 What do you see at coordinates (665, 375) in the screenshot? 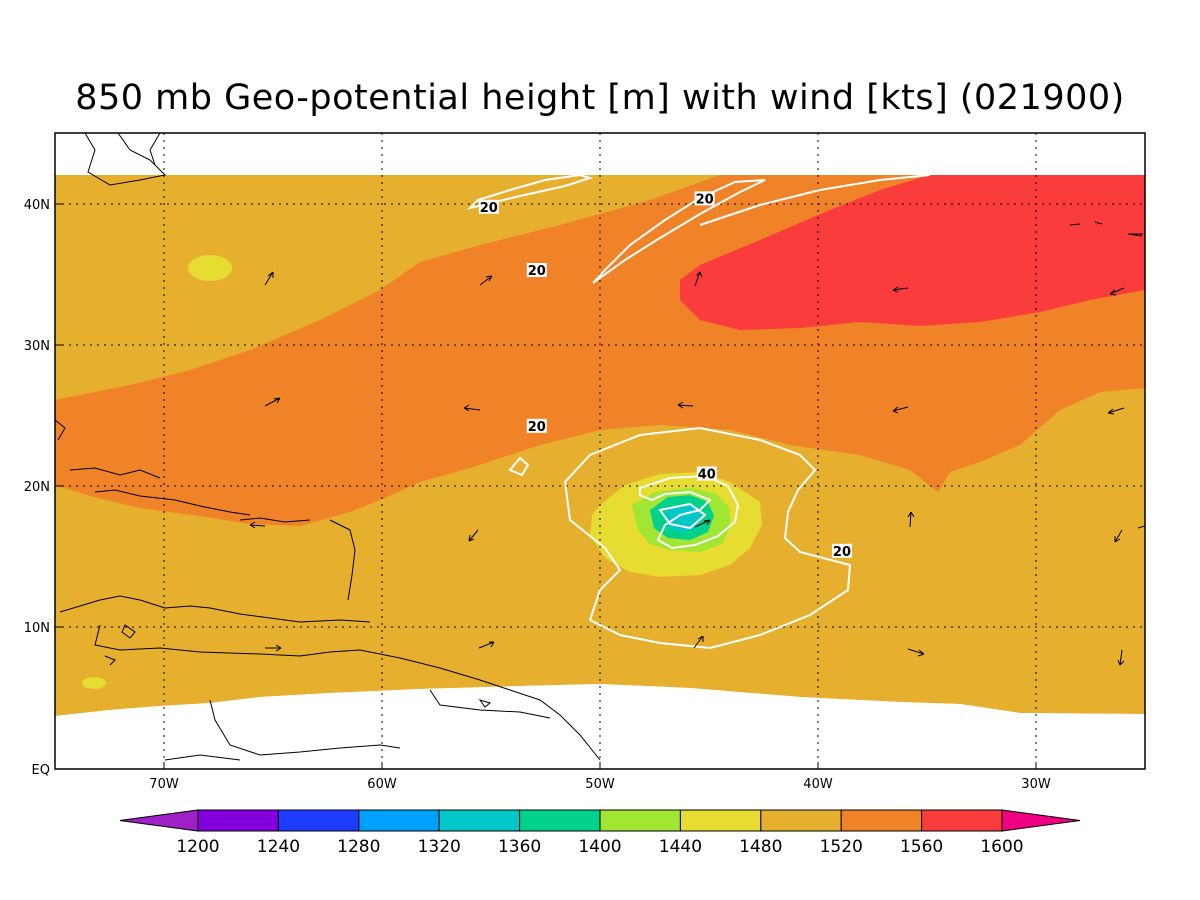
I see `contour-labels: 20 20 20 20 40 20` at bounding box center [665, 375].